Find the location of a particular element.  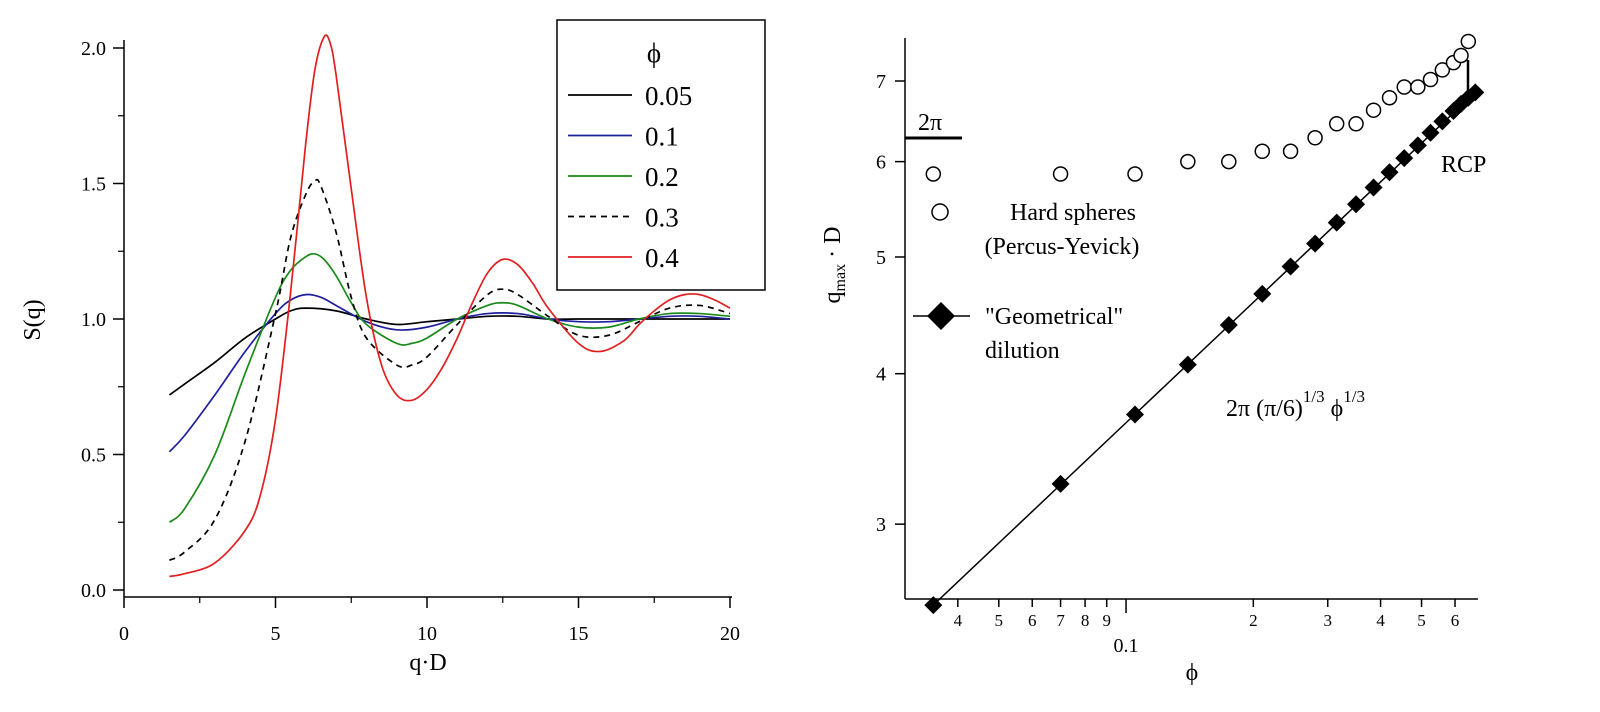

right-x-tick-label: 9 is located at coordinates (1106, 620).